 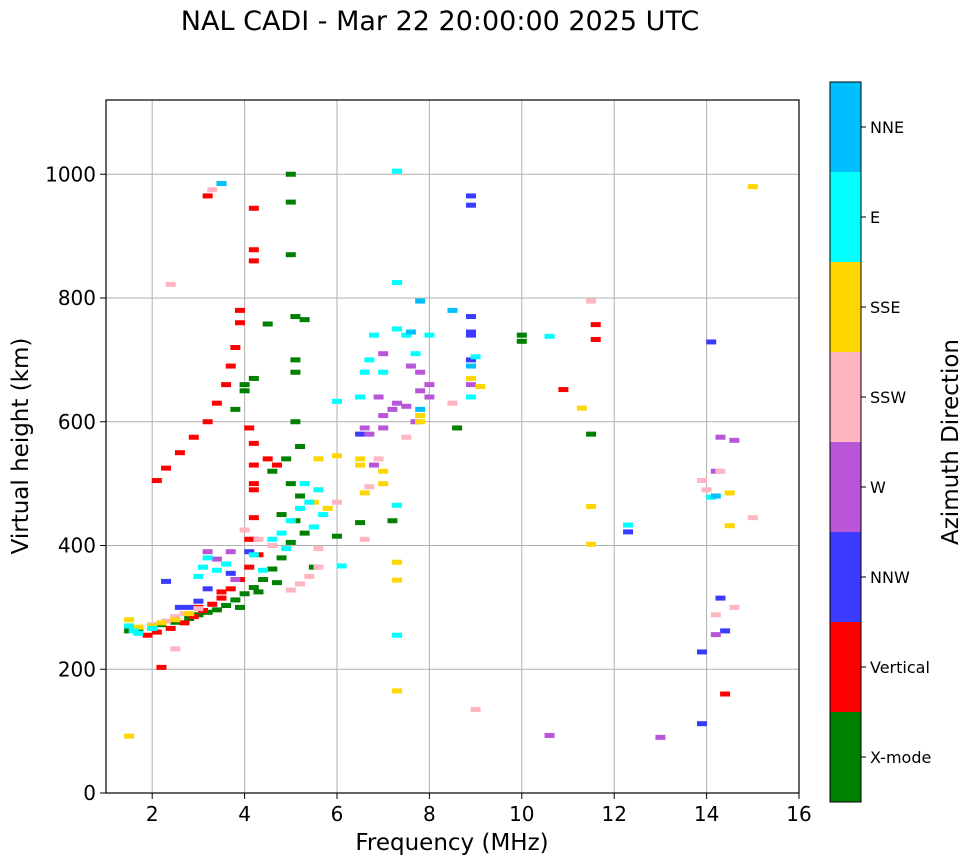 I want to click on x-tick-label: 6, so click(x=337, y=814).